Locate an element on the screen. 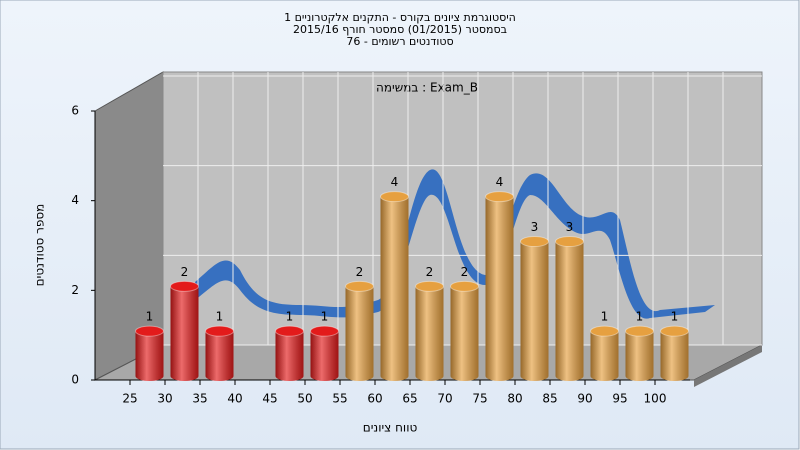 Image resolution: width=800 pixels, height=450 pixels. x-tick-label: 25 is located at coordinates (129, 399).